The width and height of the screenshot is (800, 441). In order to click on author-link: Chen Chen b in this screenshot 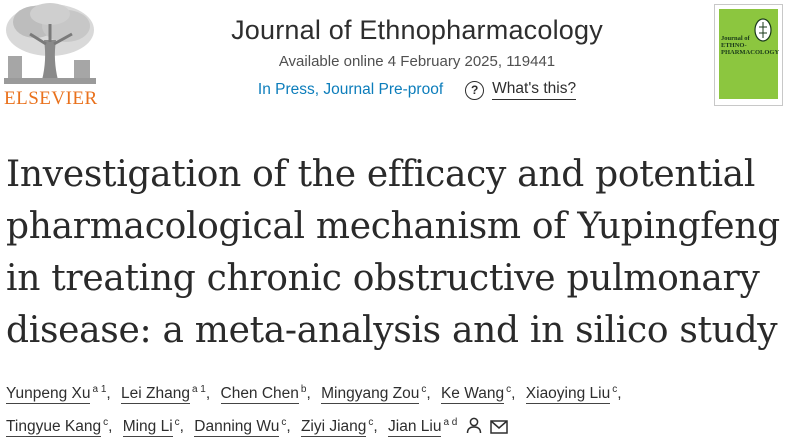, I will do `click(263, 394)`.